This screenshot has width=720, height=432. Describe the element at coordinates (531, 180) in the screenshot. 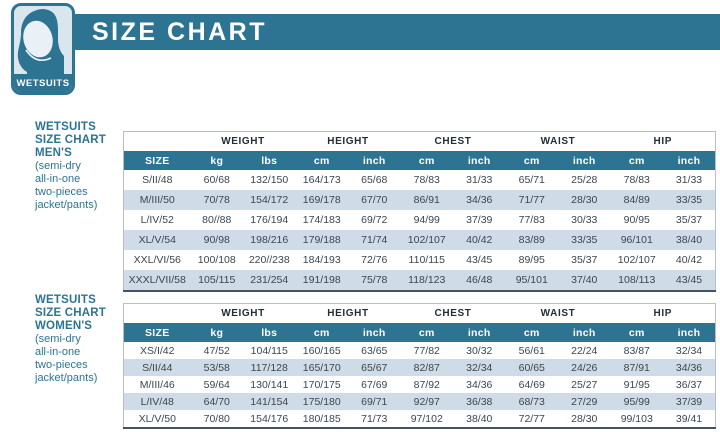

I see `value-cell: 65/71` at that location.